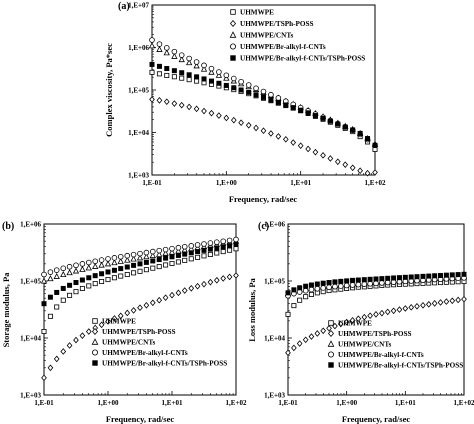  What do you see at coordinates (8, 226) in the screenshot?
I see `panel-b-label: (b)` at bounding box center [8, 226].